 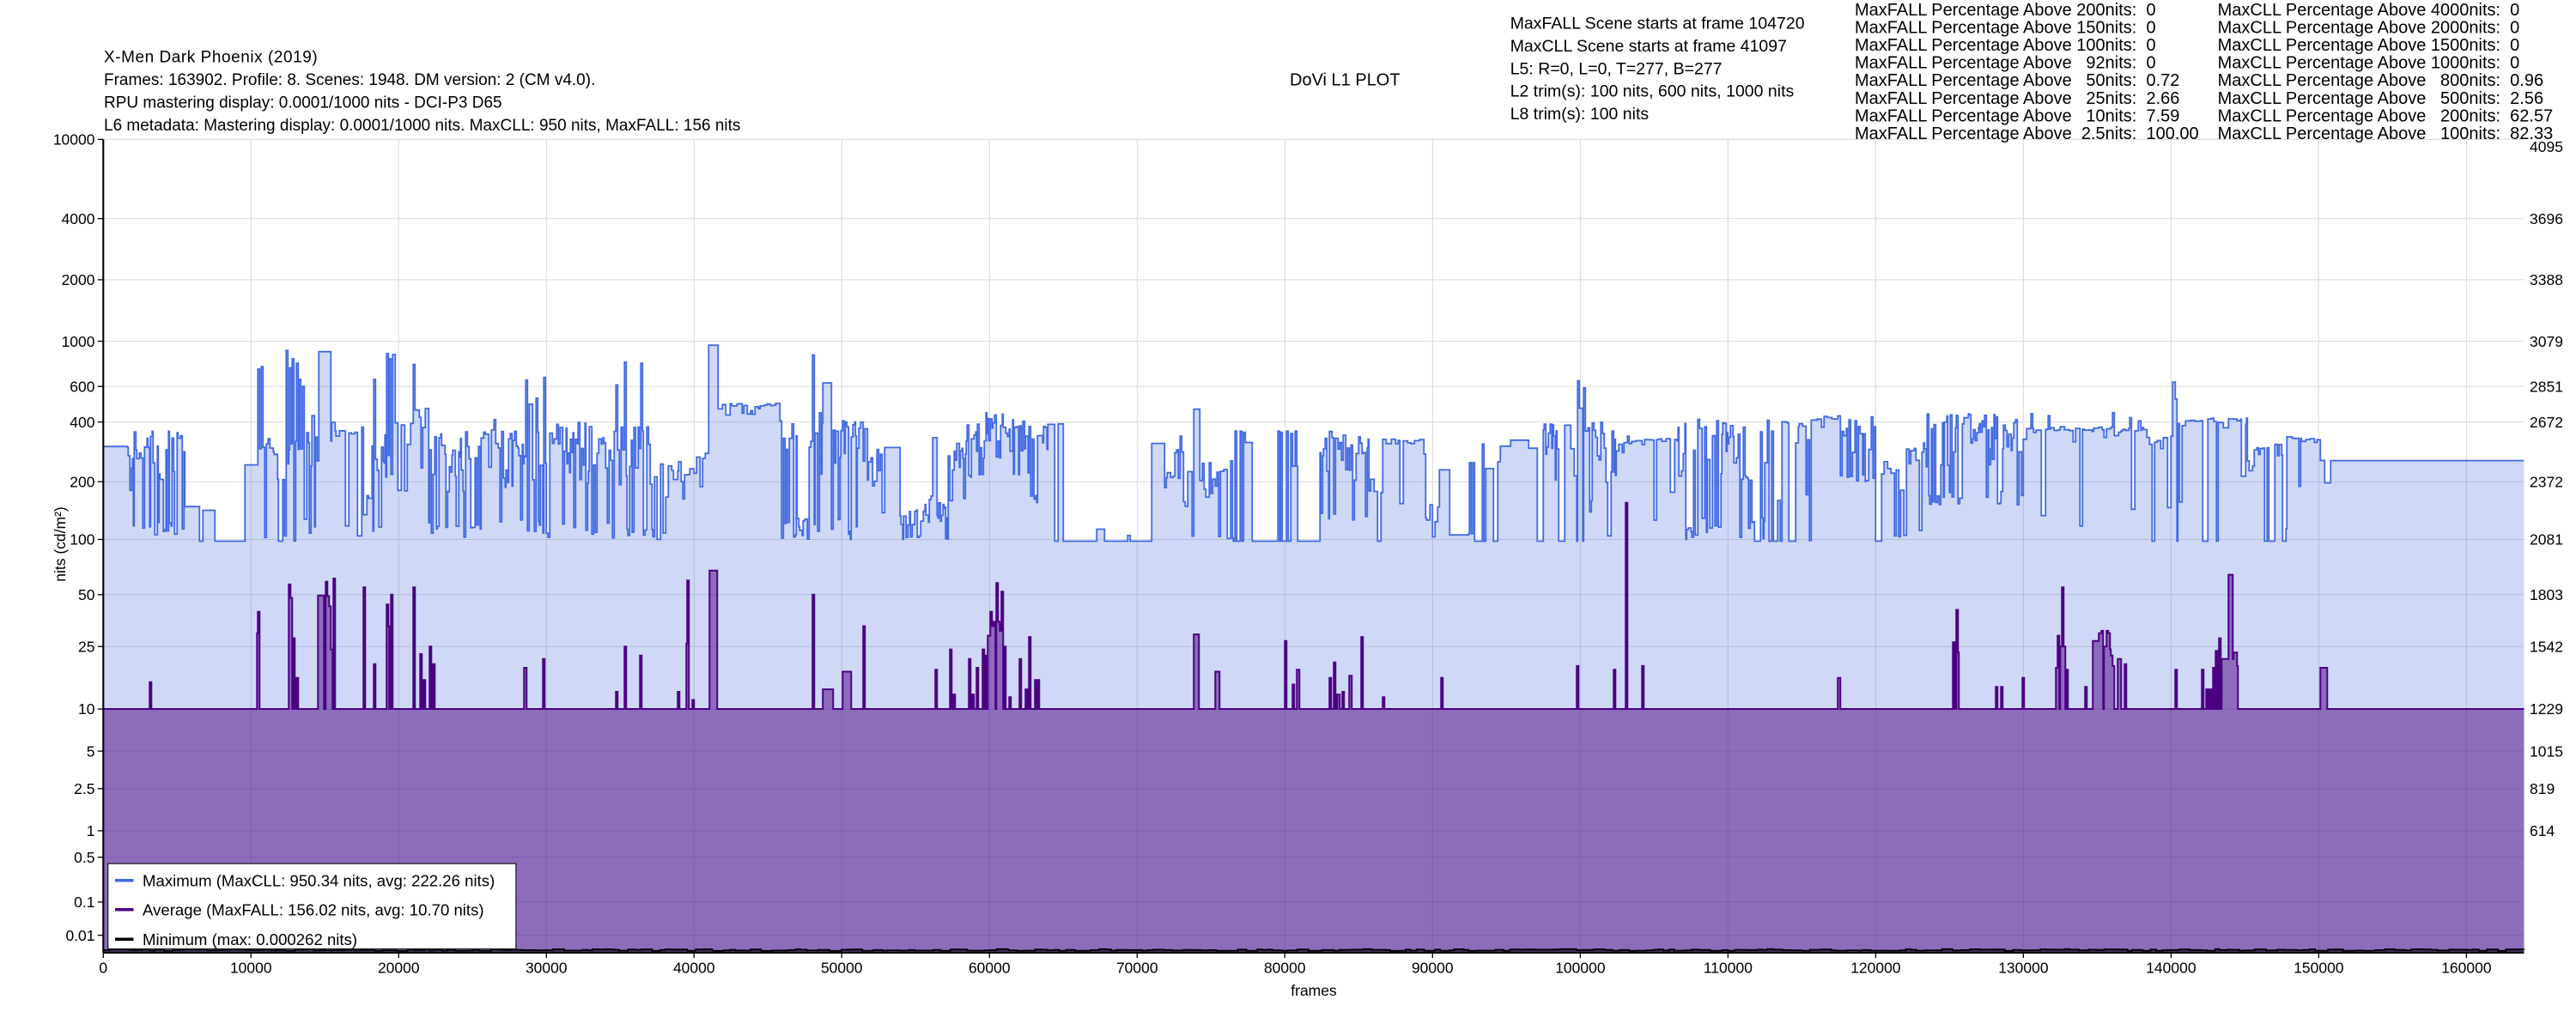 I want to click on svg-text: 3696, so click(x=2546, y=218).